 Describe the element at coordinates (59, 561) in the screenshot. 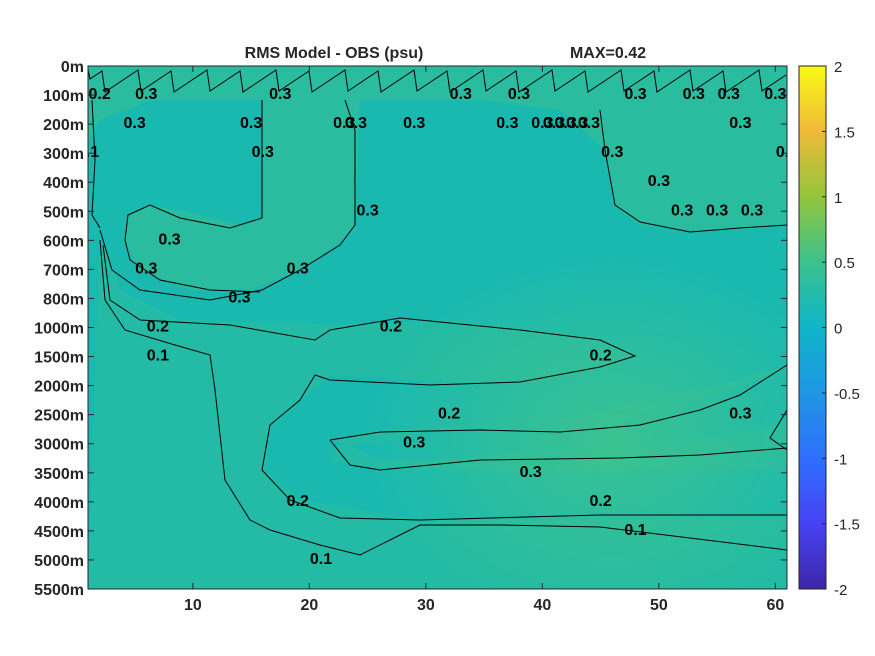

I see `y-tick-label: 5000m` at that location.